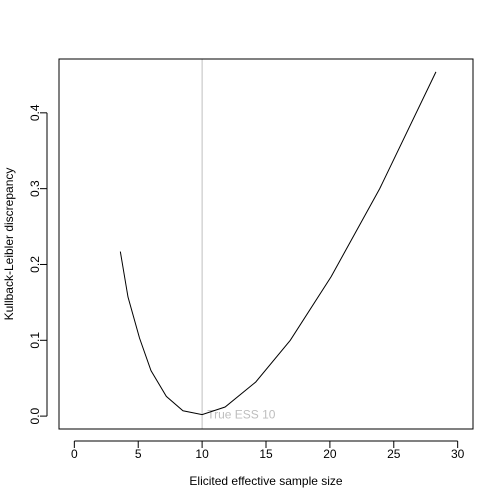 Image resolution: width=504 pixels, height=504 pixels. Describe the element at coordinates (458, 454) in the screenshot. I see `x-tick-label: 30` at that location.